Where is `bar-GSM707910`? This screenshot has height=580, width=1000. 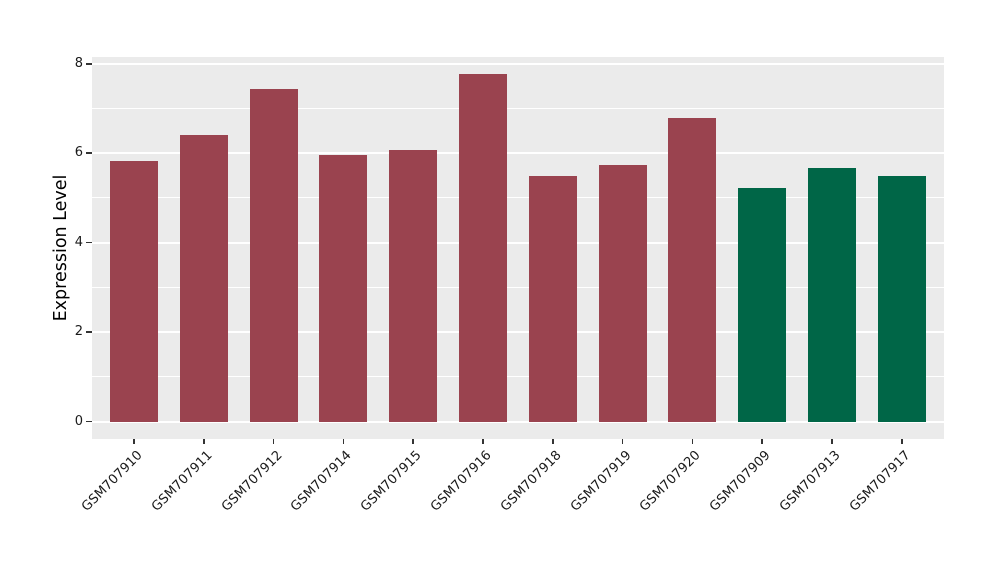 bar-GSM707910 is located at coordinates (134, 291).